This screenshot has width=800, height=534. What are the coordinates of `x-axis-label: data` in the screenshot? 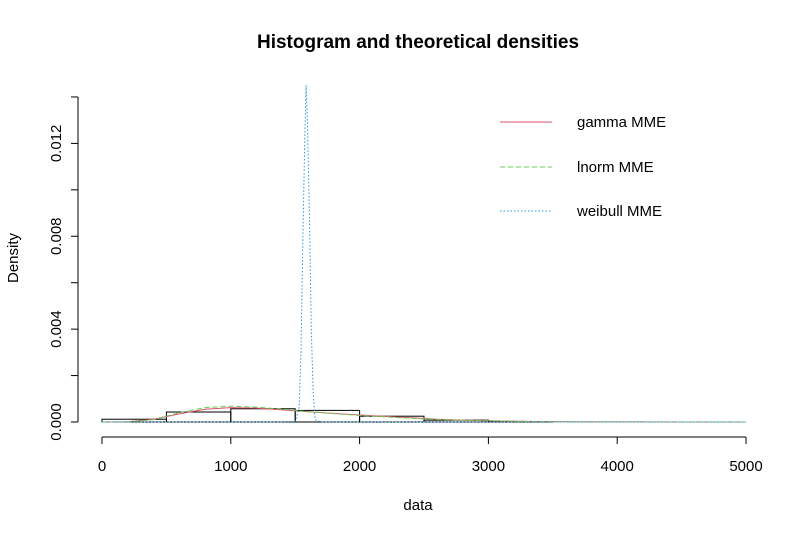 It's located at (418, 505).